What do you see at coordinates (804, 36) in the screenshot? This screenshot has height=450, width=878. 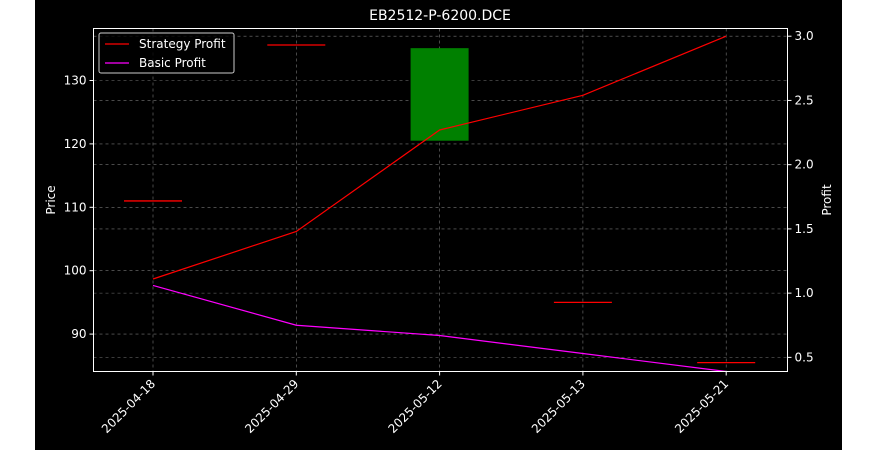 I see `right-tick-label: 3.0` at bounding box center [804, 36].